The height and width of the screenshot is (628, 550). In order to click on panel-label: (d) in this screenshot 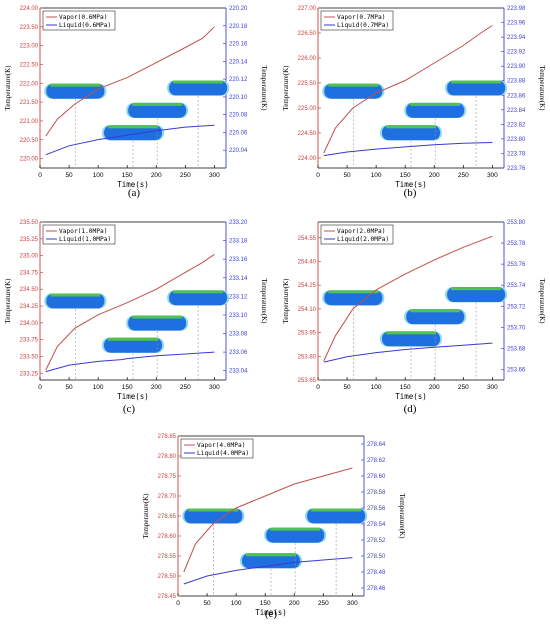, I will do `click(410, 409)`.